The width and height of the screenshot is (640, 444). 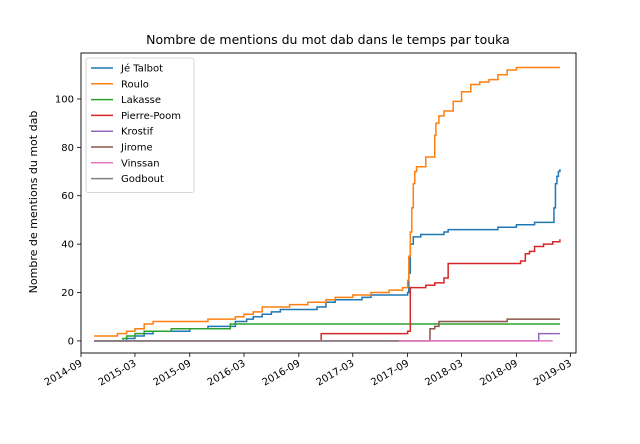 I want to click on y-axis-label: Nombre de mentions du mot dab, so click(x=33, y=202).